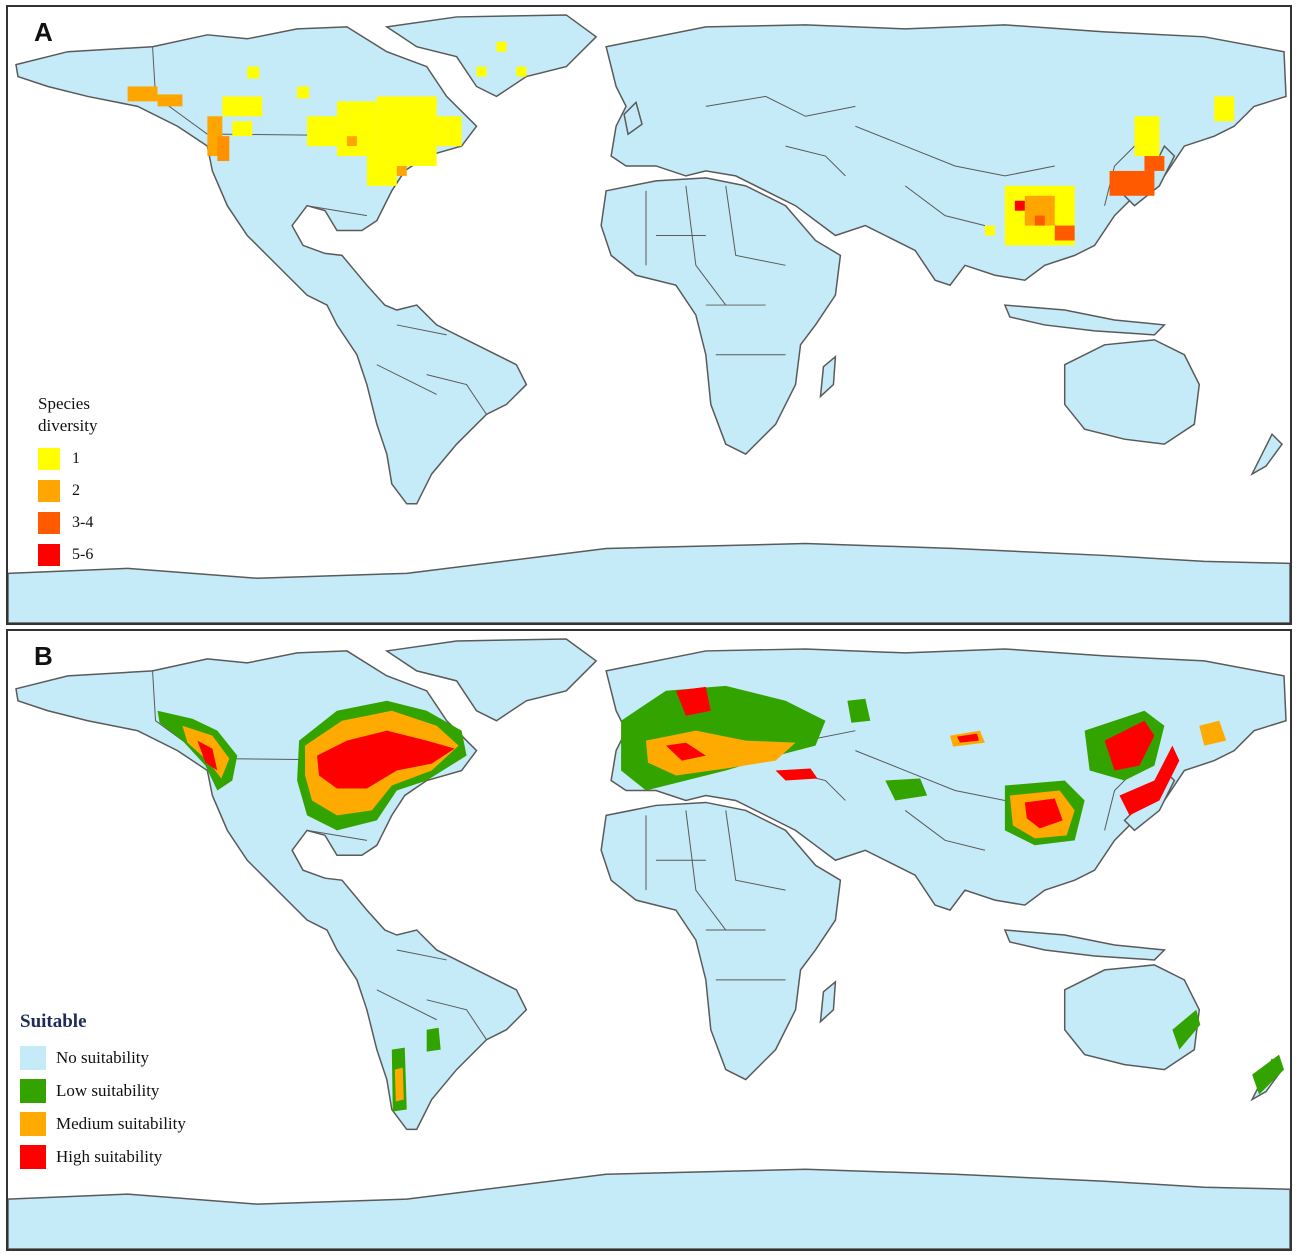 The height and width of the screenshot is (1256, 1299). Describe the element at coordinates (76, 458) in the screenshot. I see `legend-label-1: 1` at that location.